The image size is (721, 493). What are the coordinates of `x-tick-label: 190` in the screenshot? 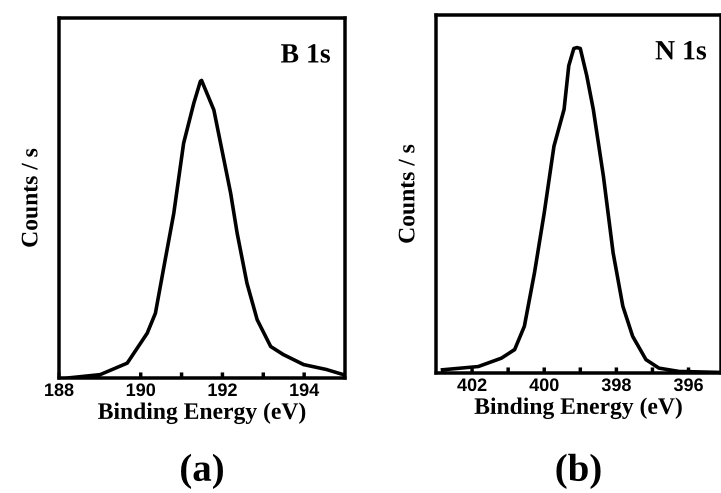 It's located at (141, 389).